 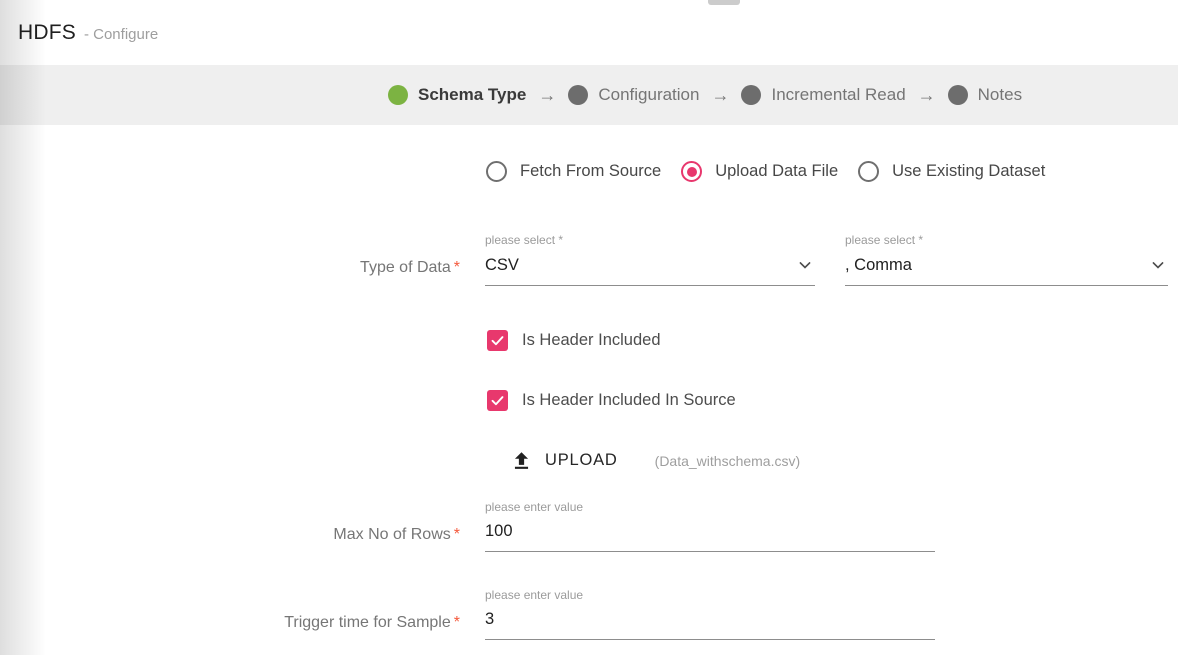 I want to click on radio-label: Use Existing Dataset, so click(x=969, y=171).